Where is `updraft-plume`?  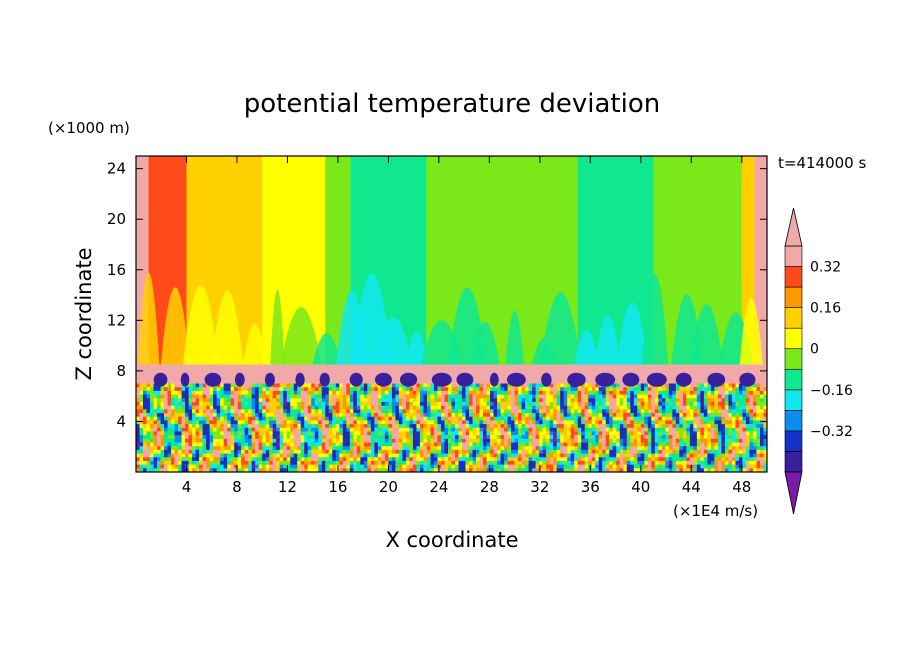
updraft-plume is located at coordinates (254, 344).